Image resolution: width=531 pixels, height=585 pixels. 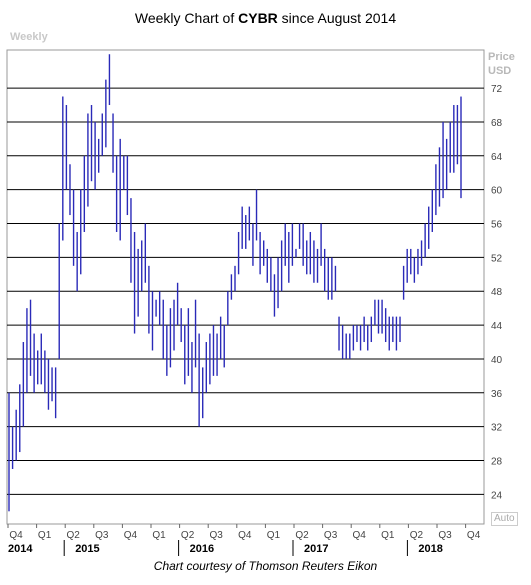 What do you see at coordinates (497, 157) in the screenshot?
I see `y-tick-label: 64` at bounding box center [497, 157].